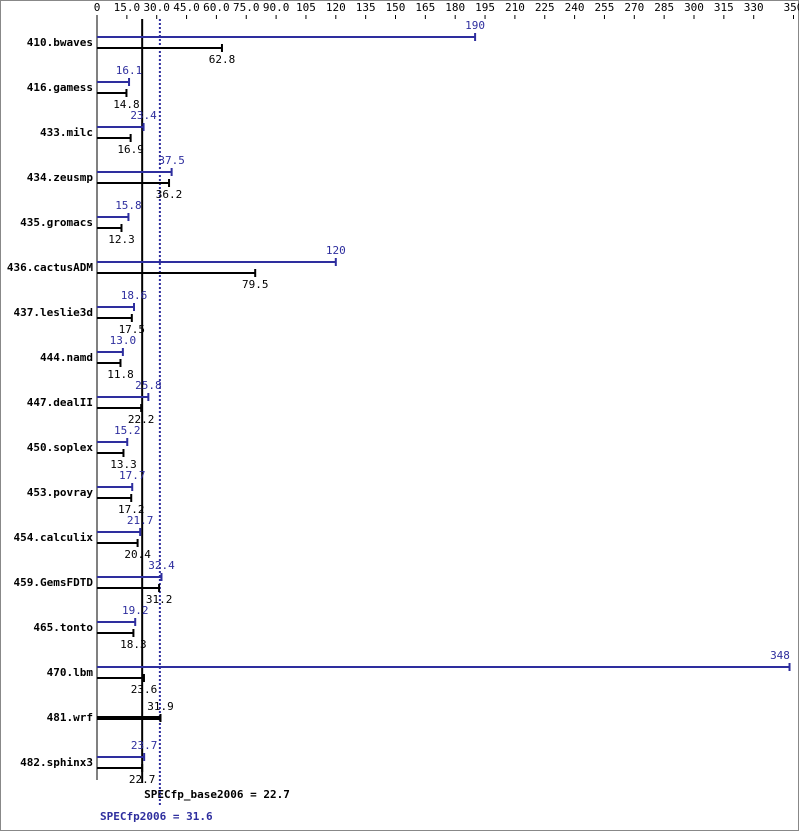 Image resolution: width=799 pixels, height=831 pixels. Describe the element at coordinates (133, 644) in the screenshot. I see `value-label: 18.3` at that location.